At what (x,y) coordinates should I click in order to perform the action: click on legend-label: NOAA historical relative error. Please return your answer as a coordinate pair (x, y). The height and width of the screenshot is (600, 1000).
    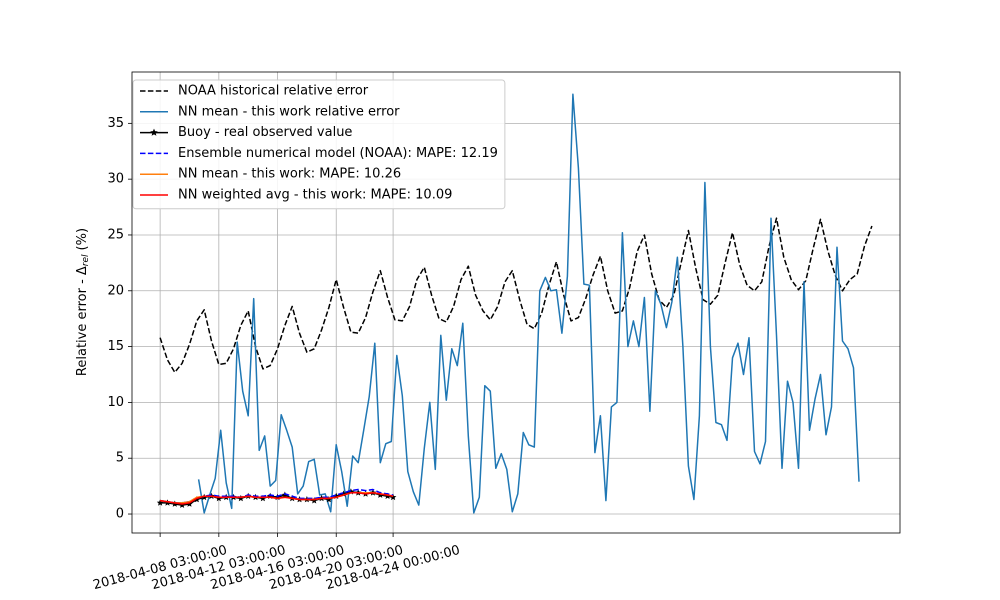
    Looking at the image, I should click on (273, 91).